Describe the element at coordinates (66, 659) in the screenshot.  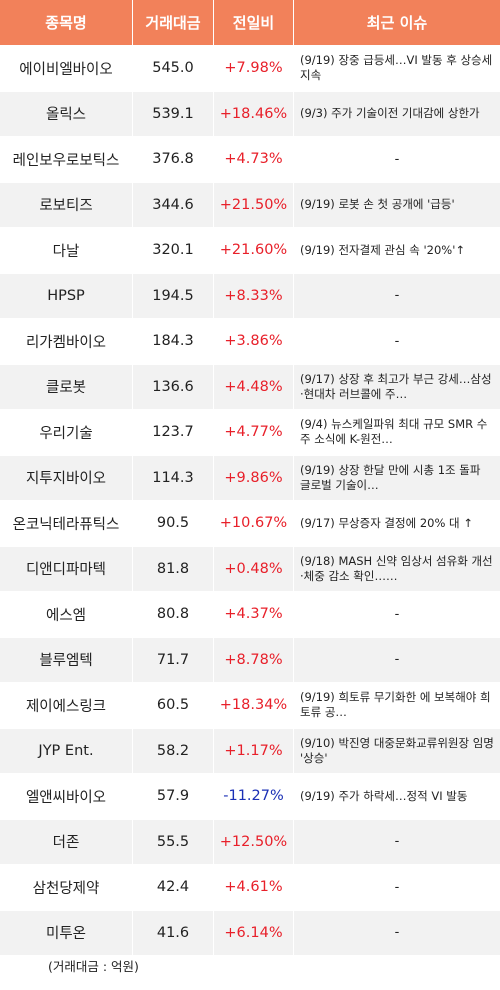
I see `stock-name: 블루엠텍` at that location.